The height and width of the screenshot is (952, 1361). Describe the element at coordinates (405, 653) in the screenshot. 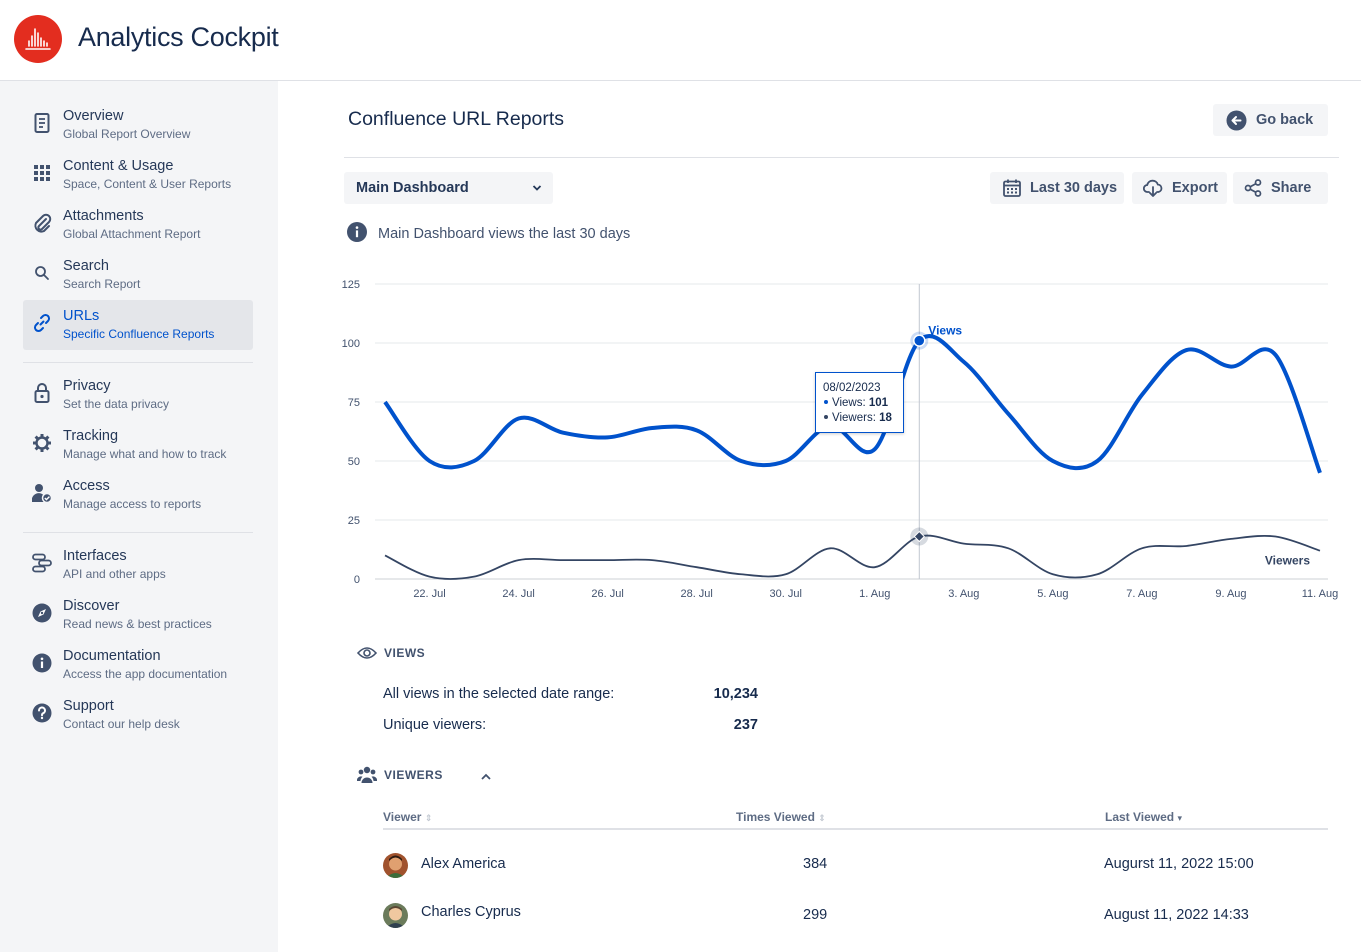

I see `views-heading: VIEWS` at that location.